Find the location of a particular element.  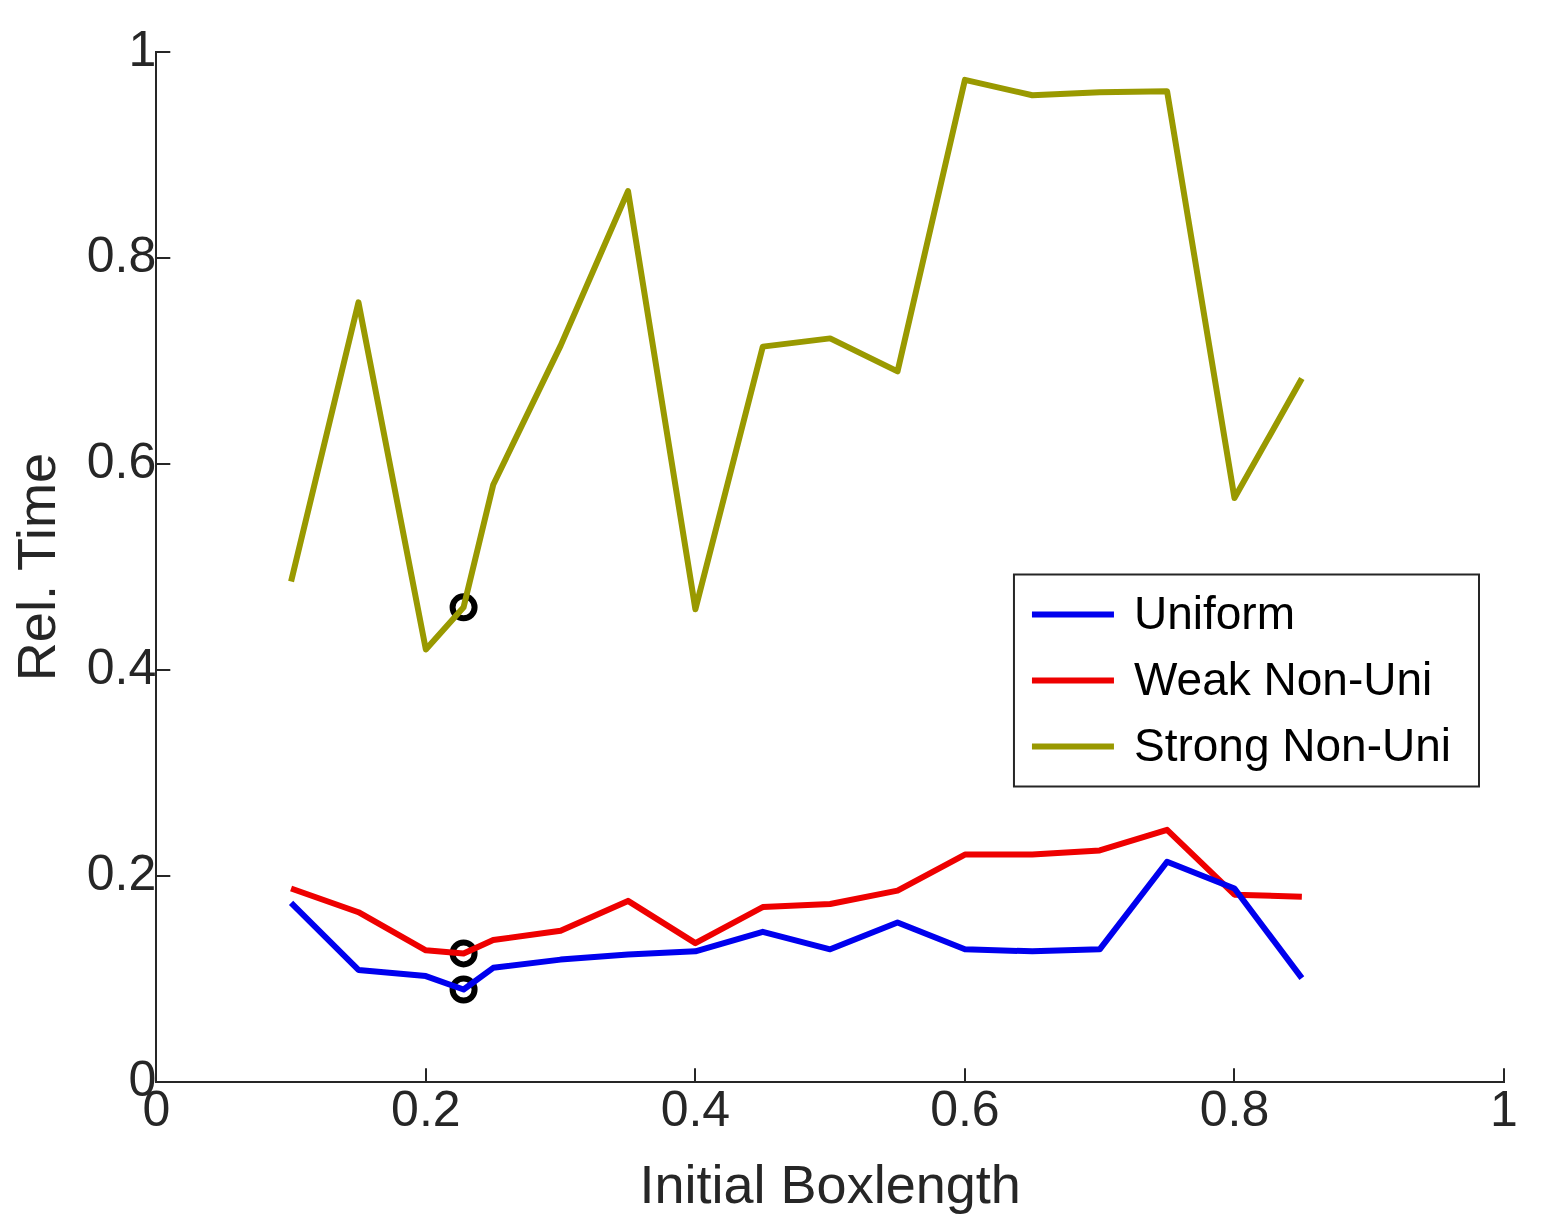

y-tick-label: 0.2 is located at coordinates (121, 872).